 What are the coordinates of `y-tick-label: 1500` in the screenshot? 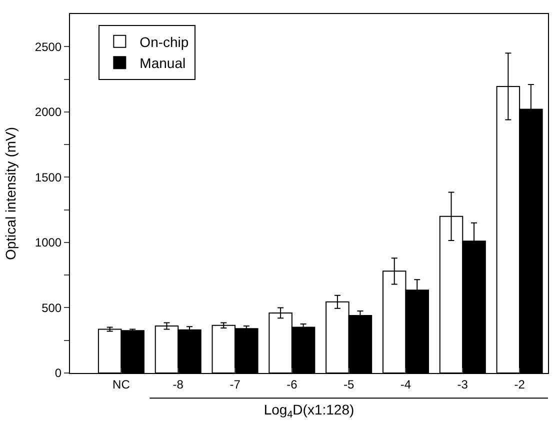 It's located at (48, 177).